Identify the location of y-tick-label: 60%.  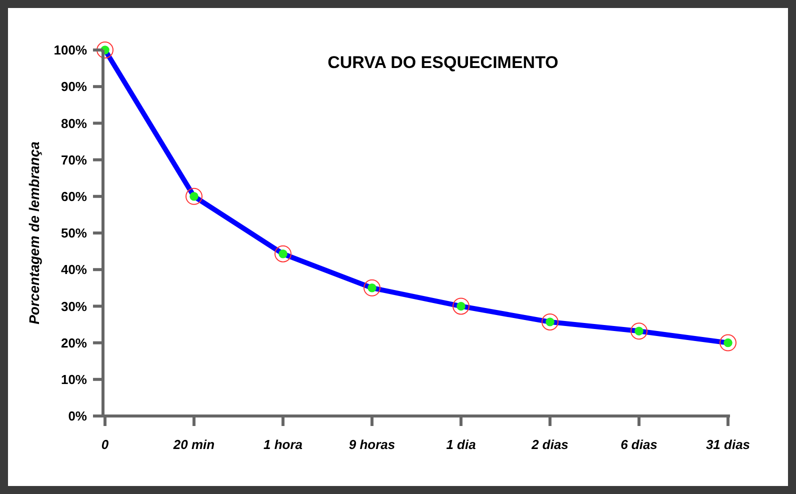
(74, 196).